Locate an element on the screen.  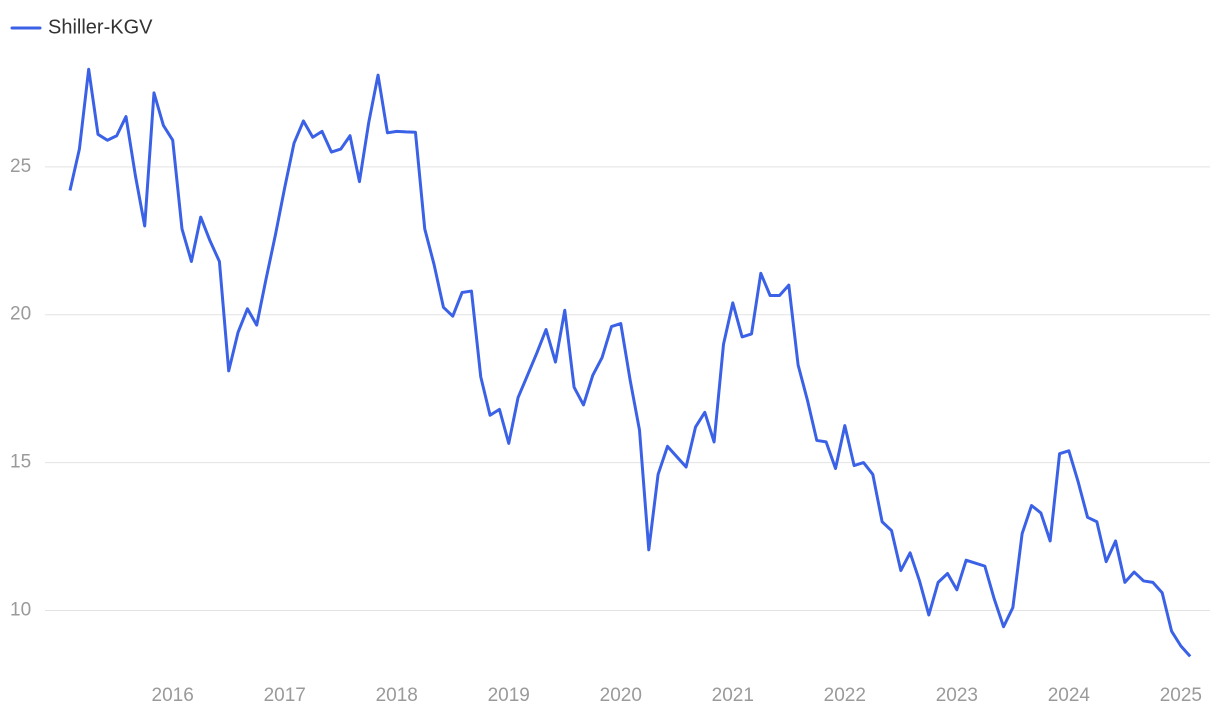
legend-label: Shiller-KGV is located at coordinates (100, 27).